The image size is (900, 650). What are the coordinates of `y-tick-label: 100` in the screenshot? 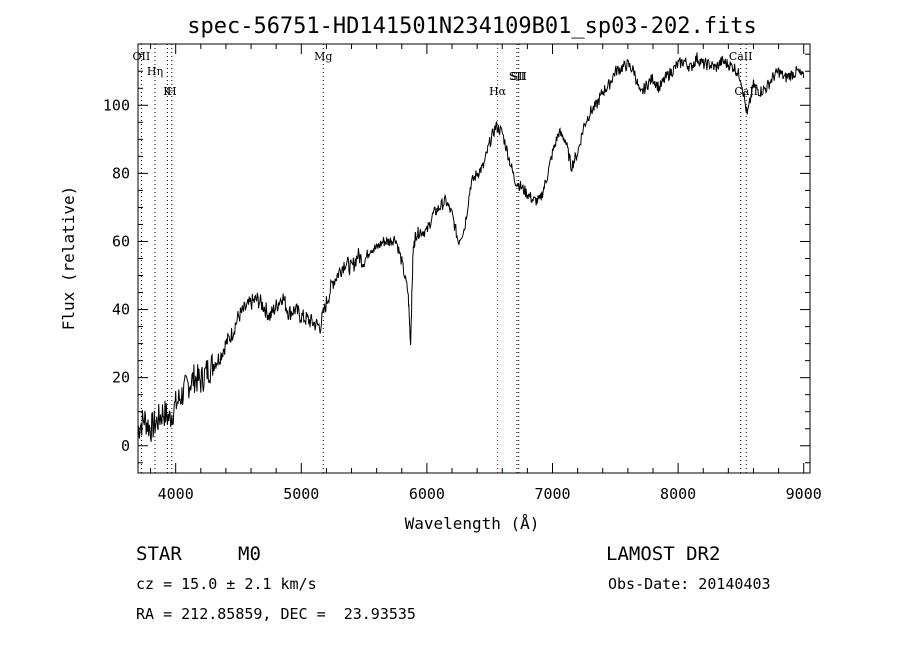 It's located at (116, 105).